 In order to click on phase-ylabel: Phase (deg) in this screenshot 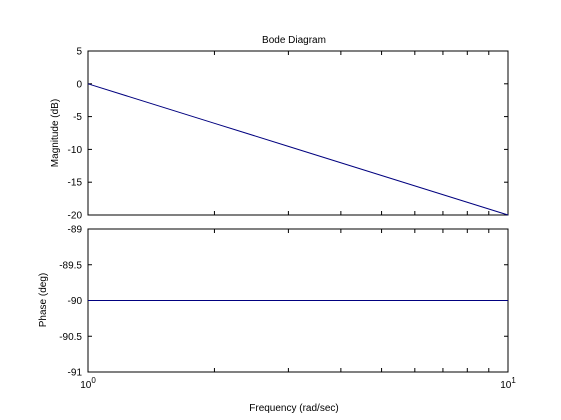, I will do `click(43, 300)`.